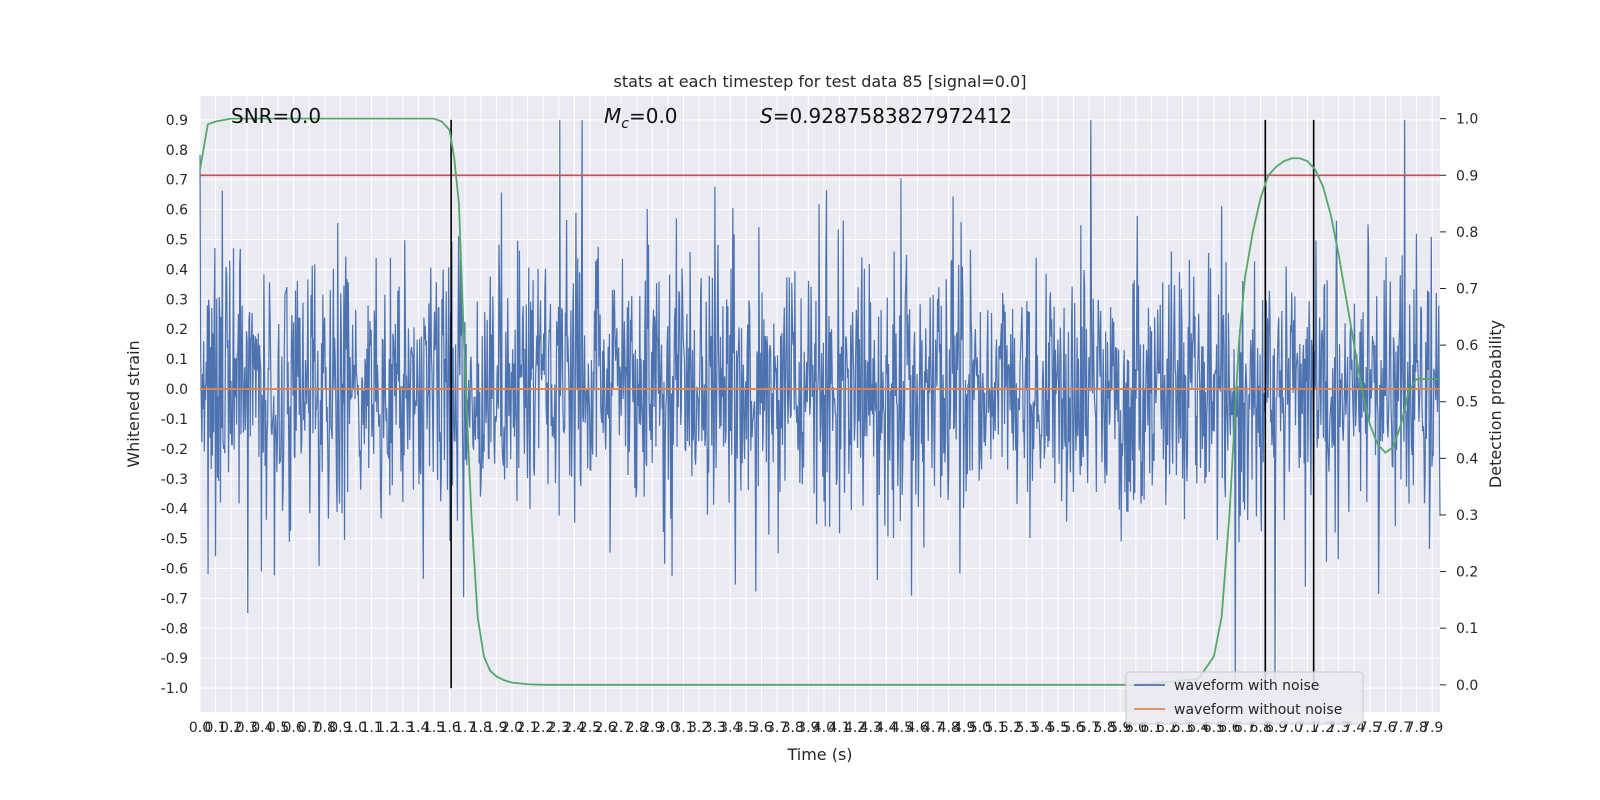 The image size is (1600, 800). Describe the element at coordinates (855, 728) in the screenshot. I see `x-tick-label: 4.2` at that location.